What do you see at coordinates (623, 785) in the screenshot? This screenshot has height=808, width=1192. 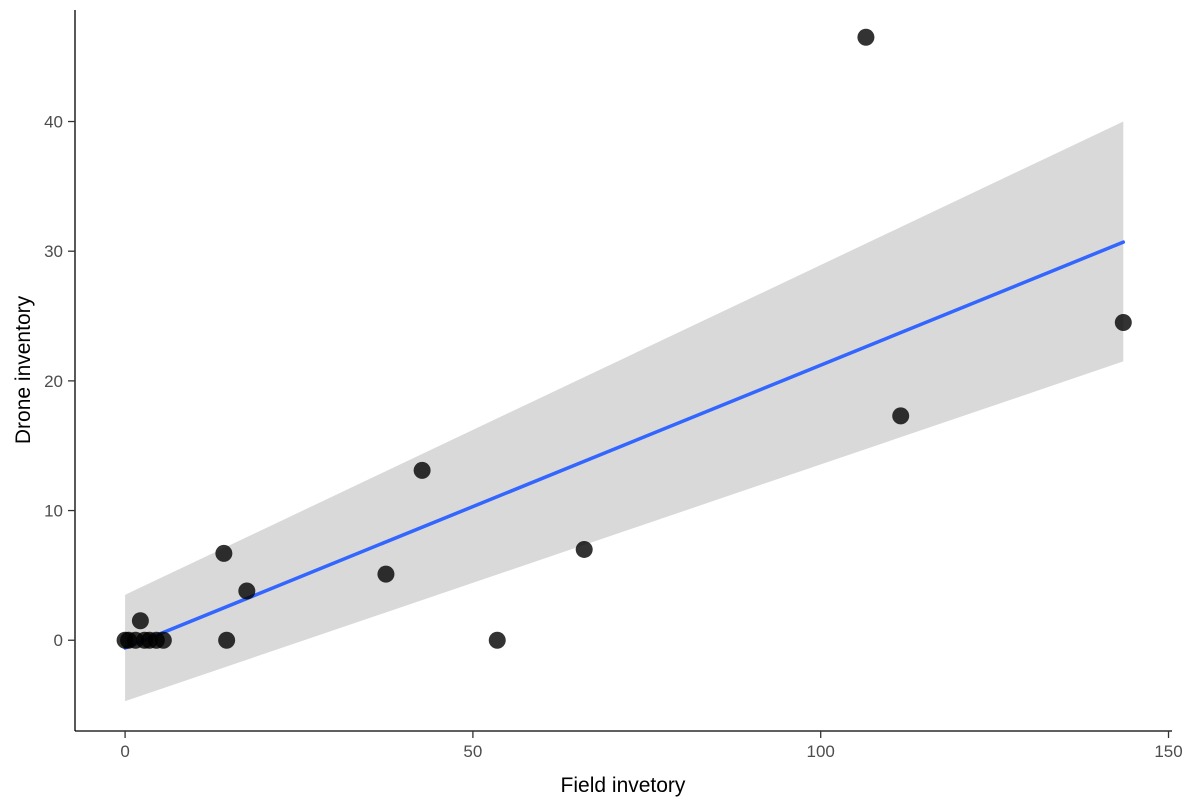 I see `x-axis-title: Field invetory` at bounding box center [623, 785].